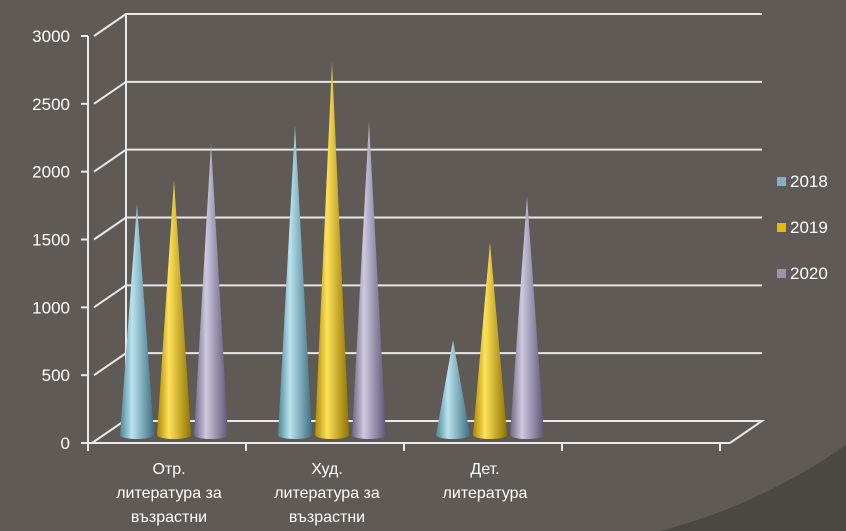 Image resolution: width=846 pixels, height=531 pixels. I want to click on y-tick-label: 2000, so click(51, 172).